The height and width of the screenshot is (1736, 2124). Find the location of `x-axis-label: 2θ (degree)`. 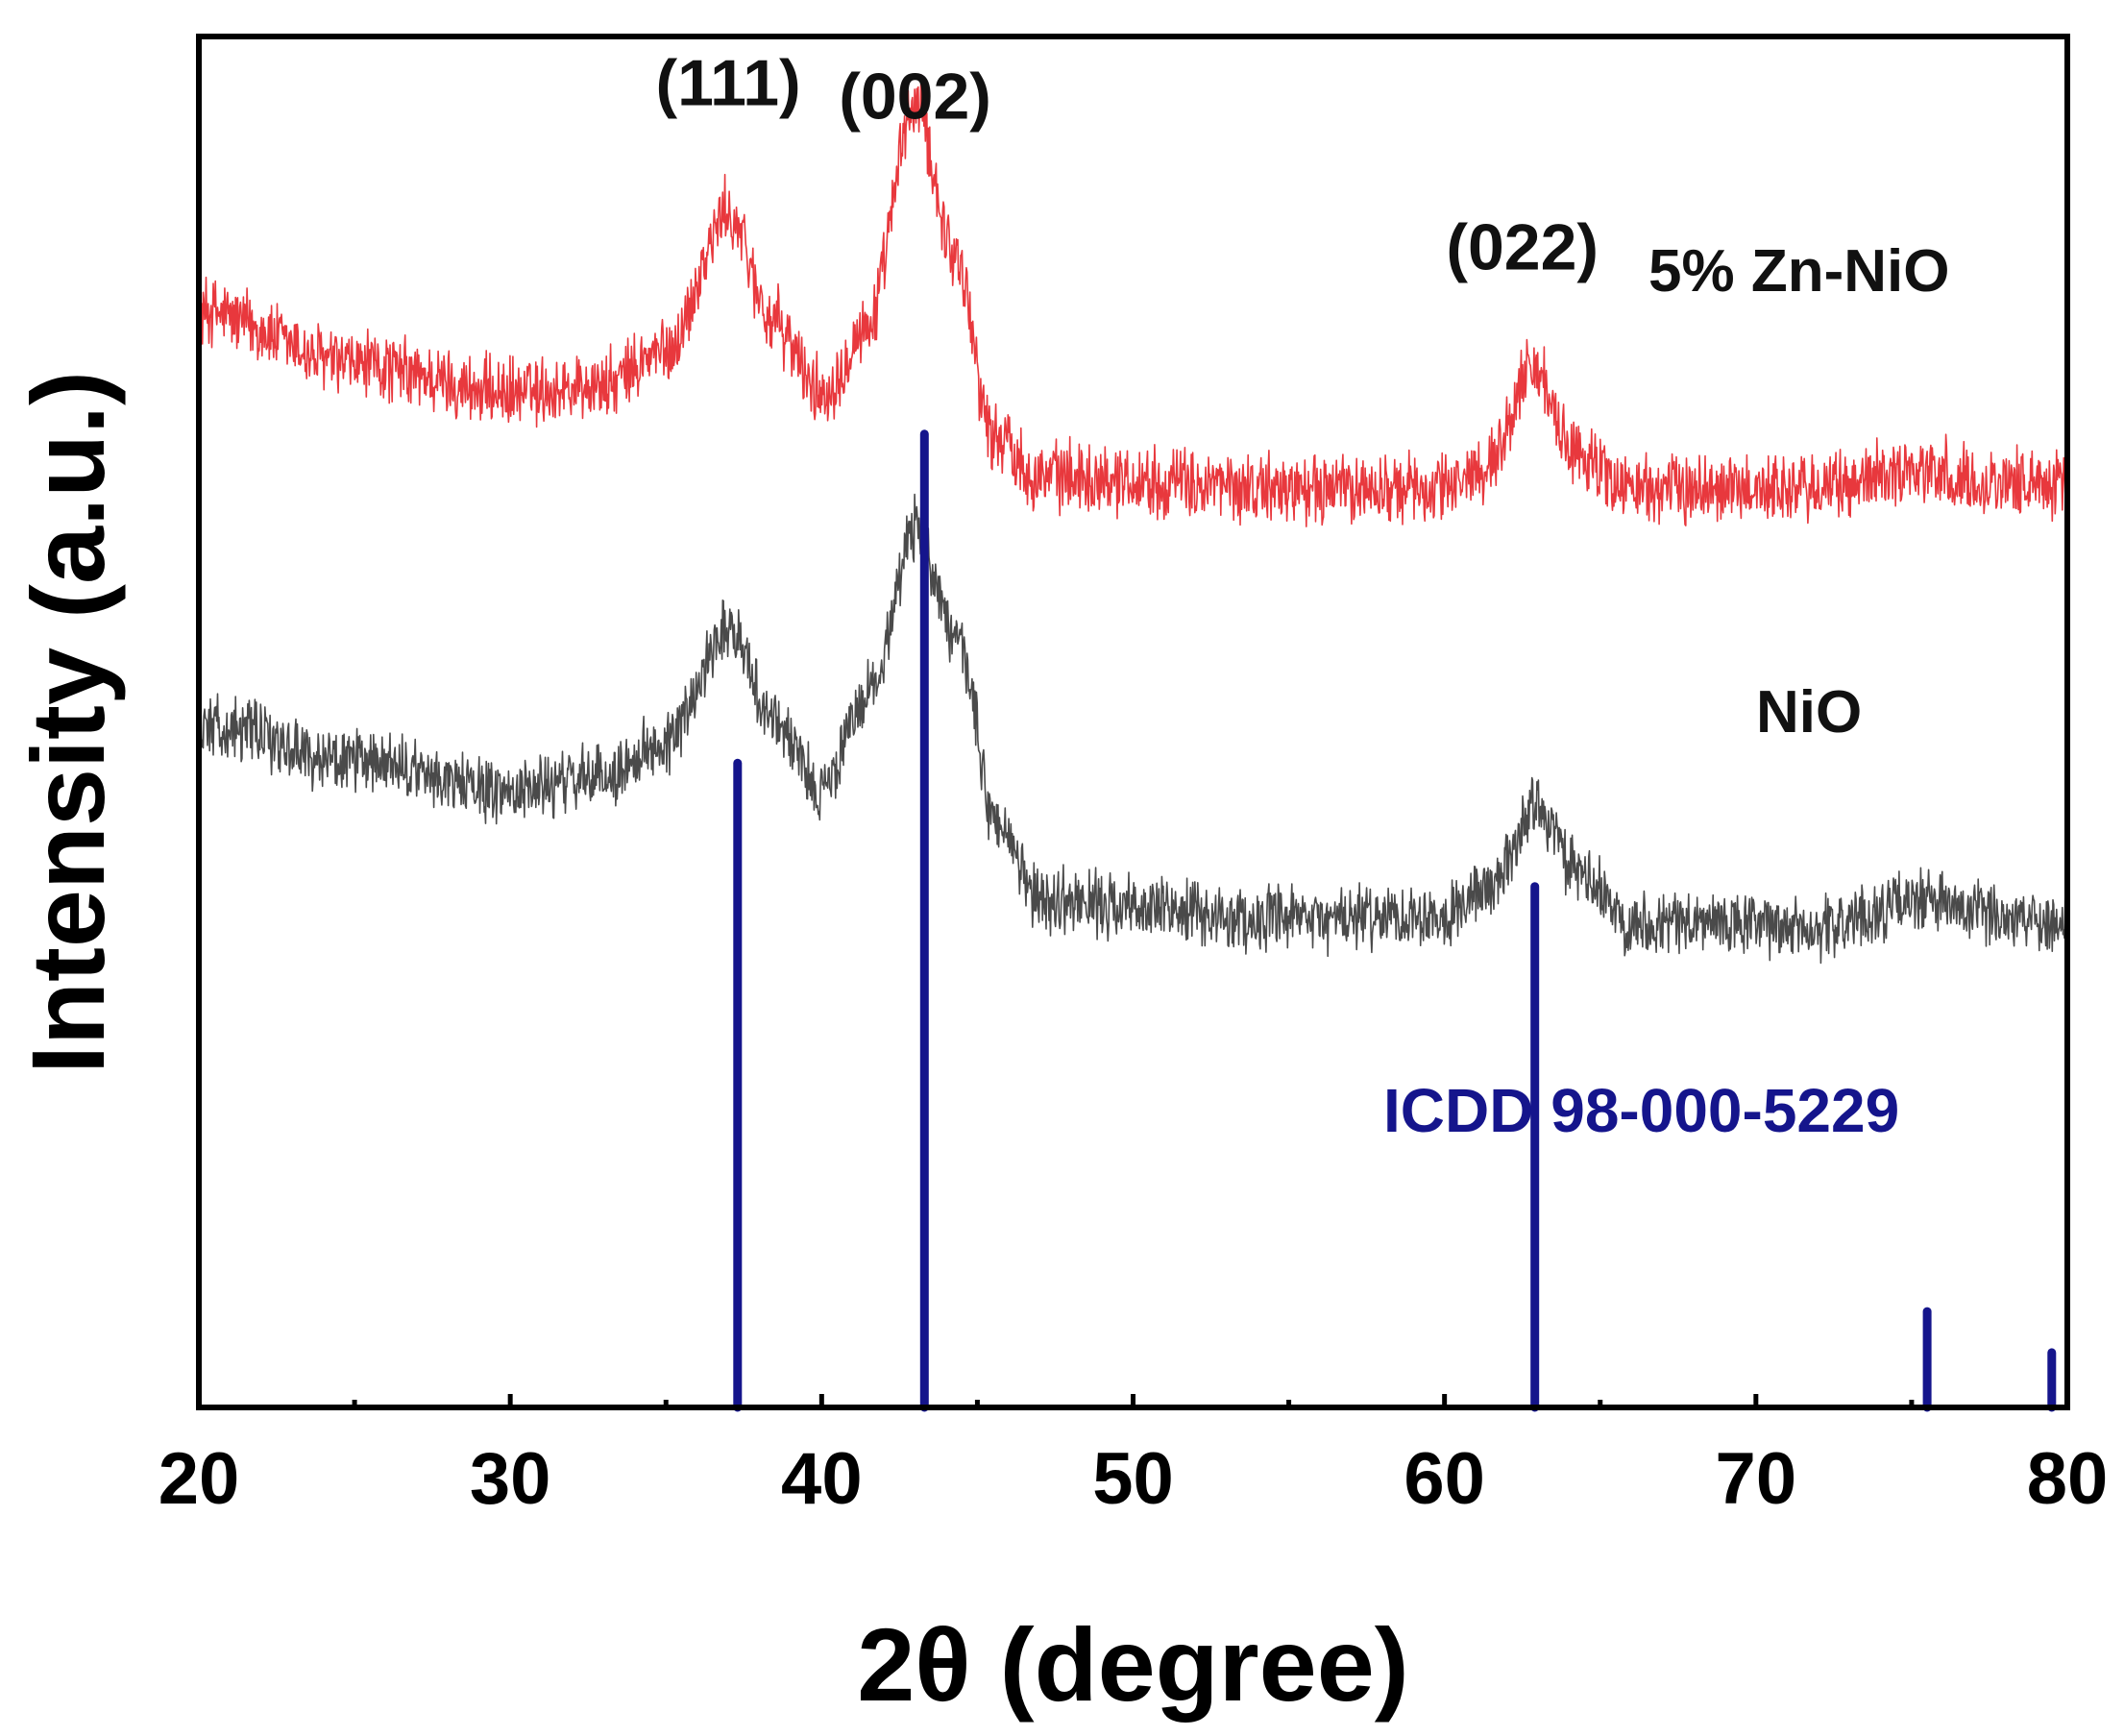

x-axis-label: 2θ (degree) is located at coordinates (1133, 1664).